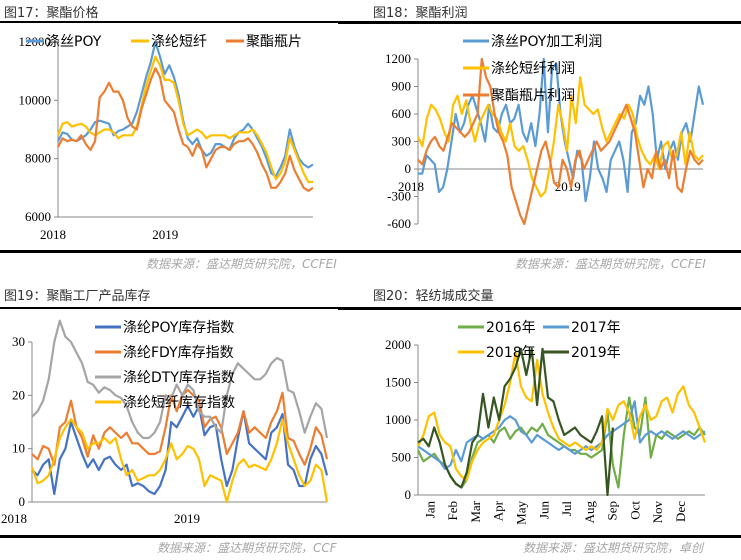 The width and height of the screenshot is (741, 560). I want to click on figure-17-source: 数据来源：盛达期货研究院，CCFEI, so click(241, 264).